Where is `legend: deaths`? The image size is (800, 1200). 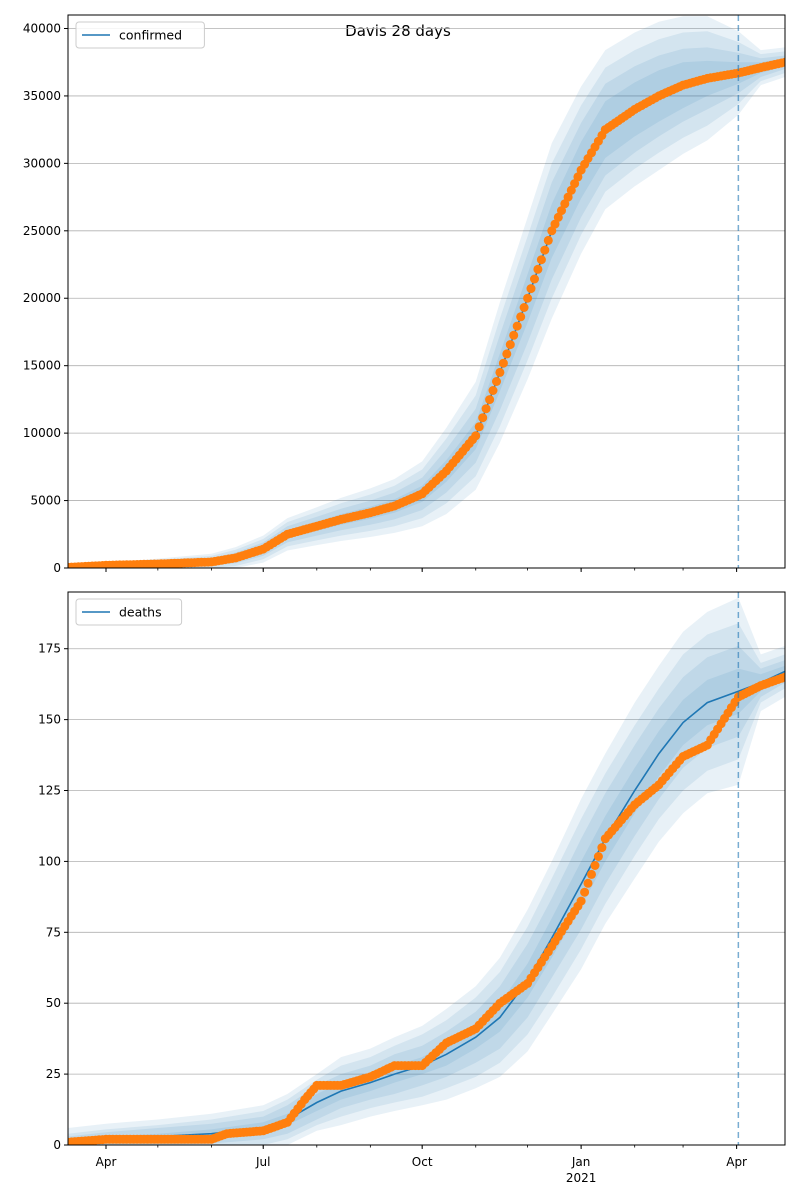 legend: deaths is located at coordinates (129, 612).